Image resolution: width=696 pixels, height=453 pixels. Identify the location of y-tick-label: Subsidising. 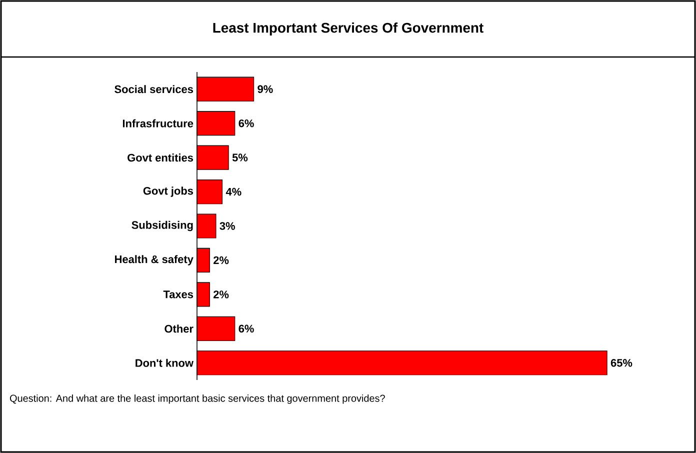
(162, 226).